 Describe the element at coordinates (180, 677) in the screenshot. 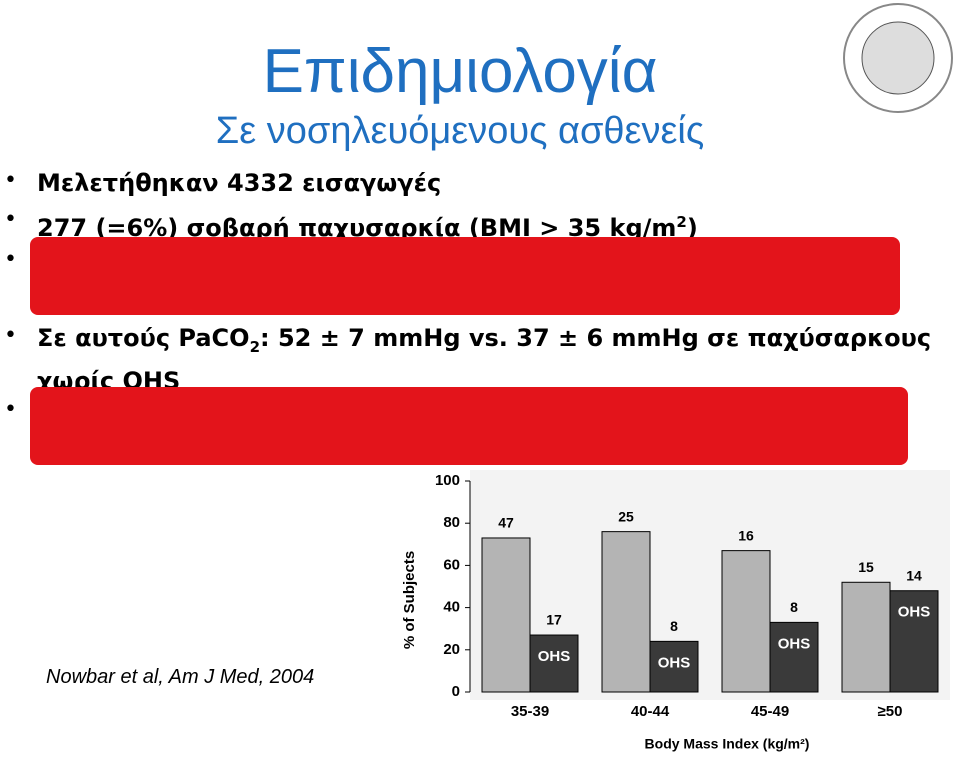

I see `citation: Nowbar et al, Am J Med, 2004` at that location.